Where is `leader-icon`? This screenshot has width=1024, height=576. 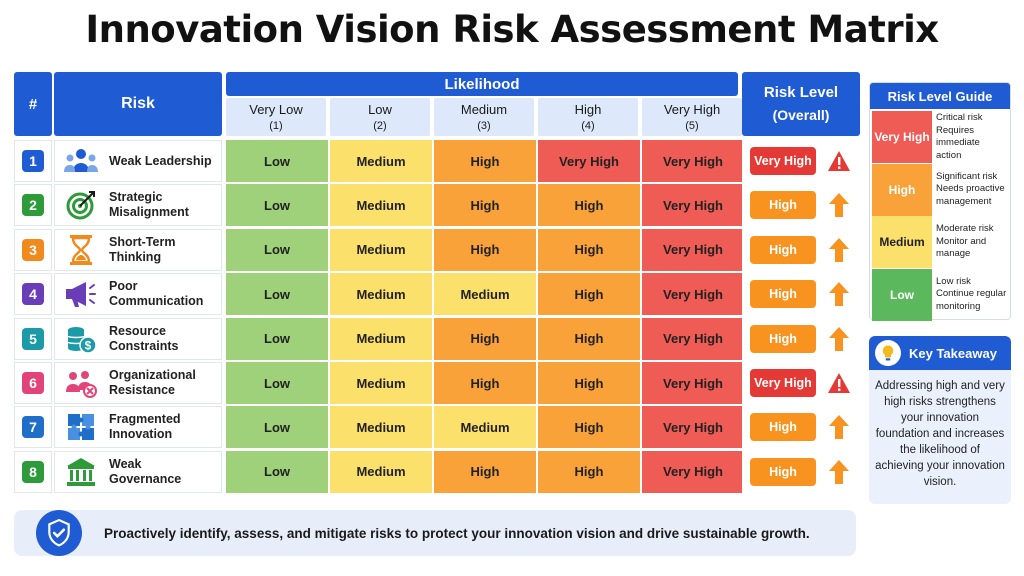
leader-icon is located at coordinates (81, 161).